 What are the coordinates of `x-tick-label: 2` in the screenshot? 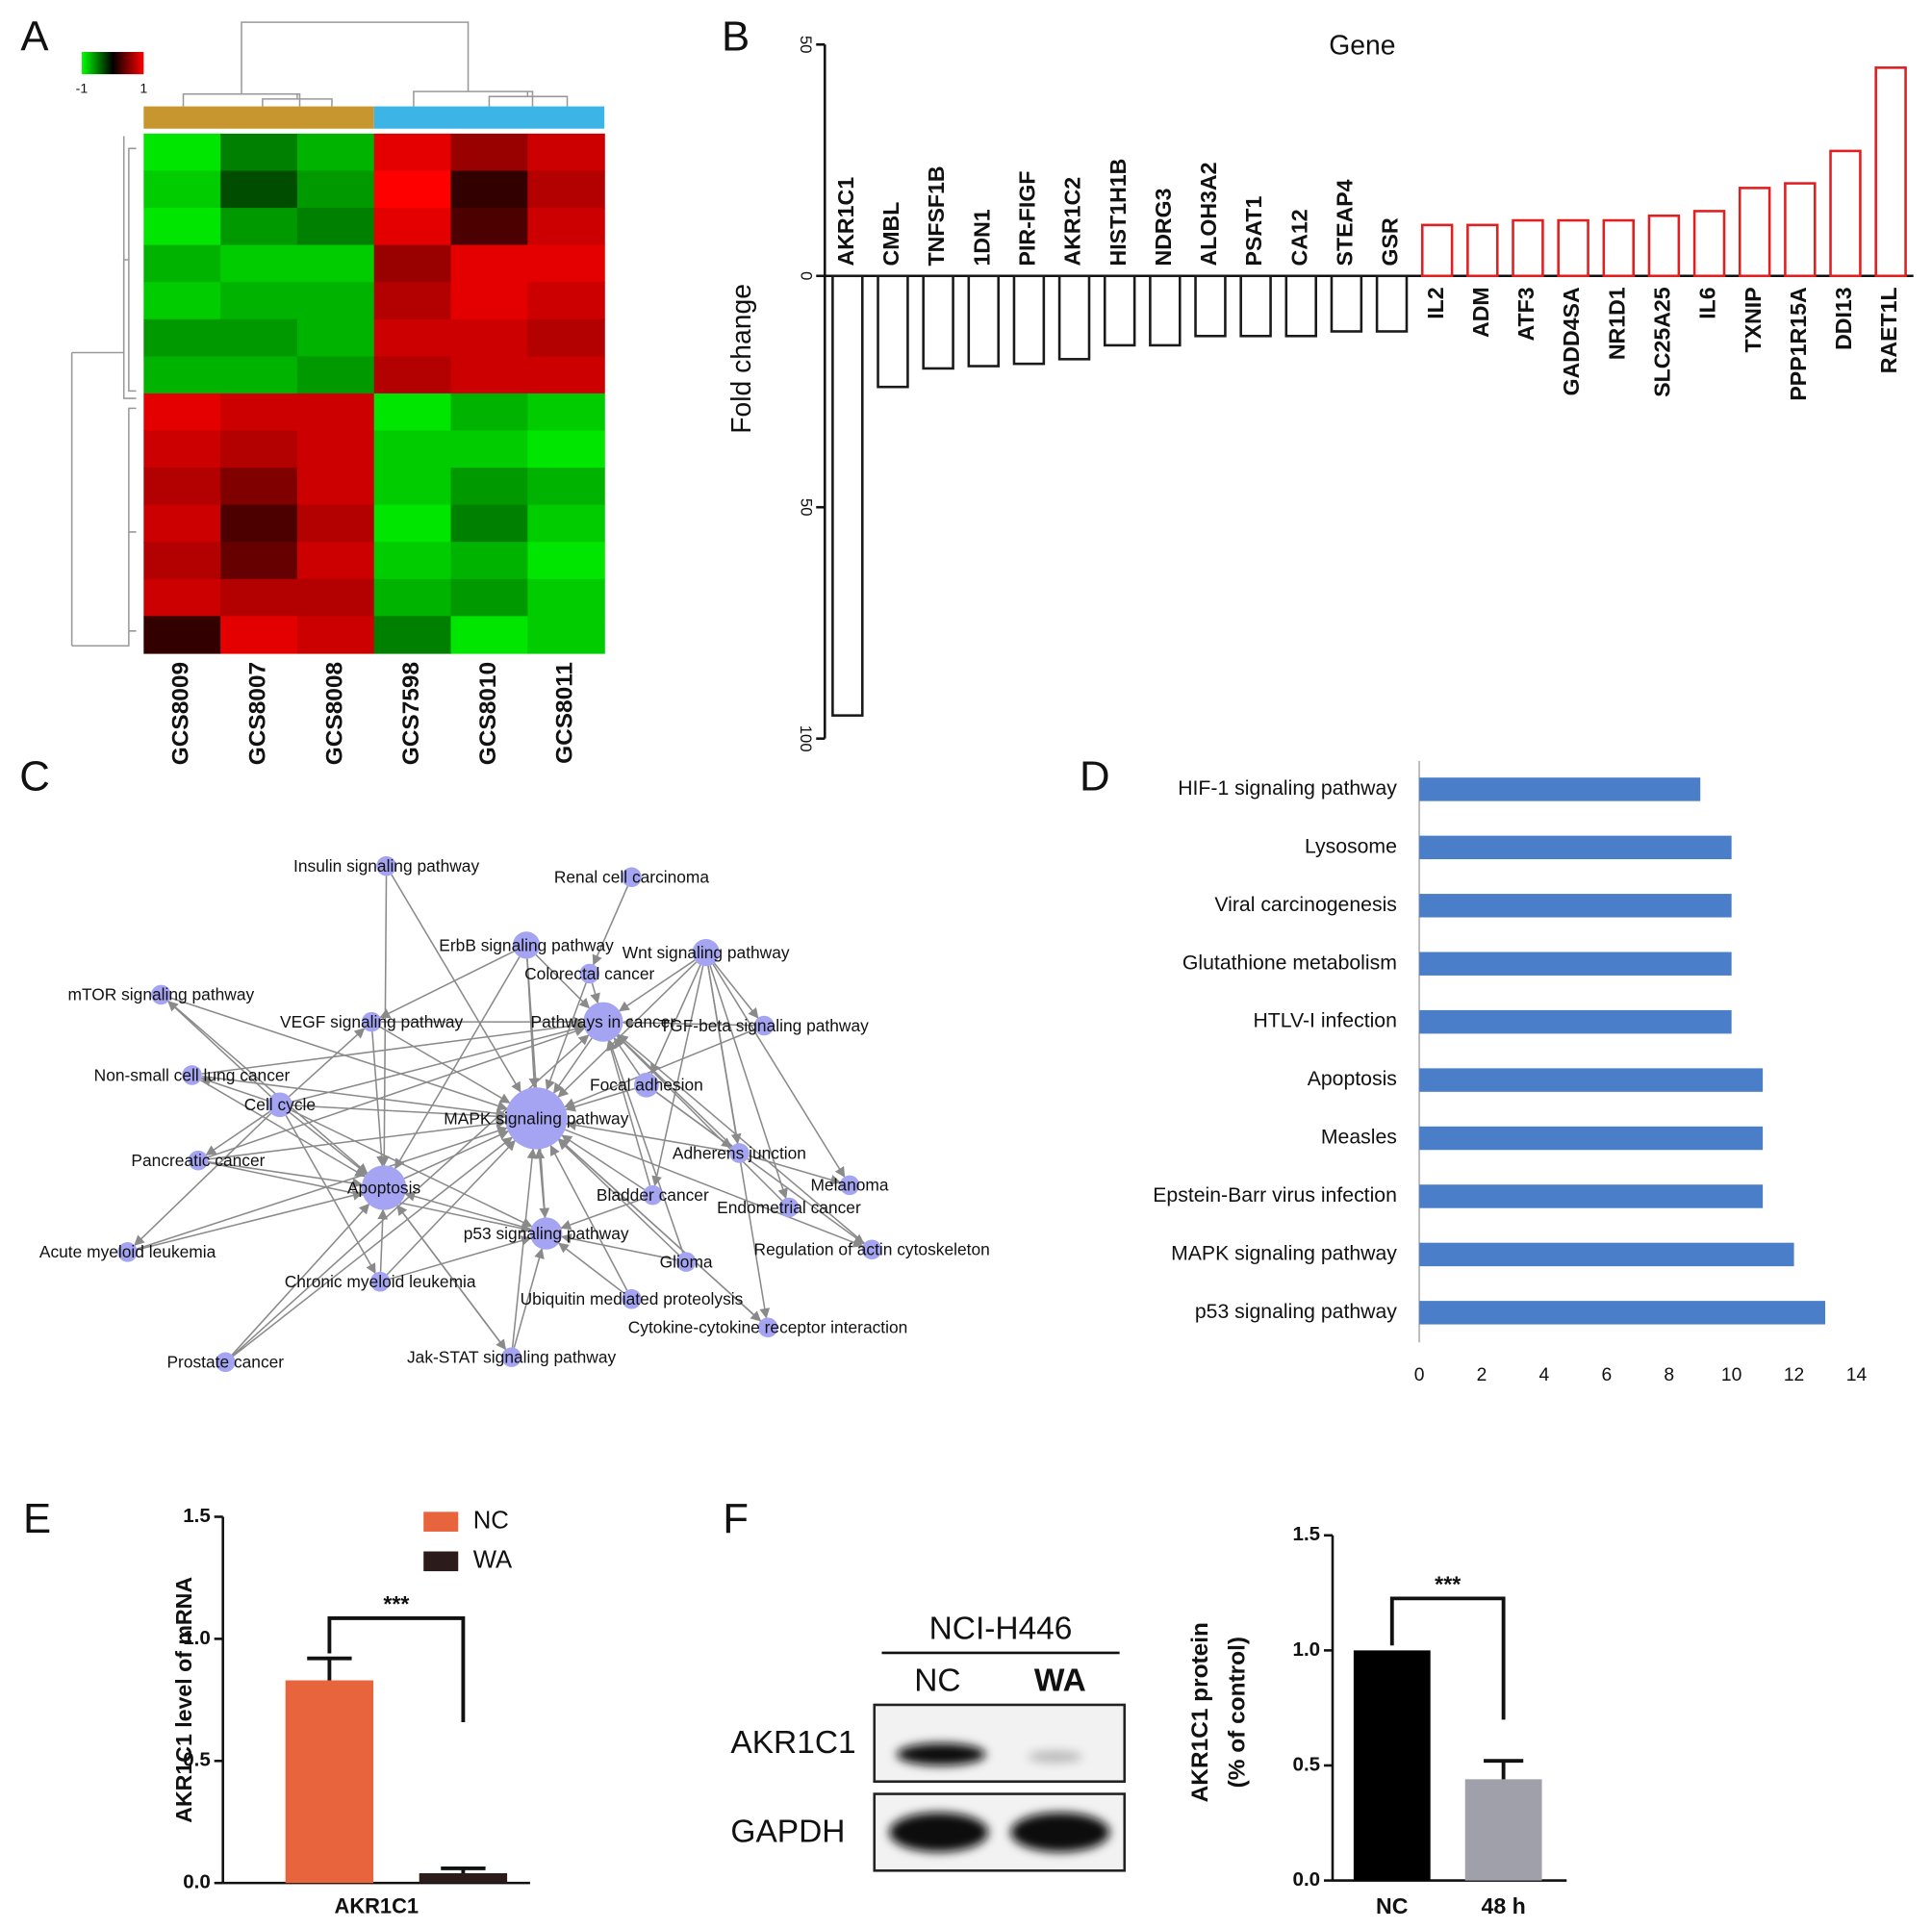 It's located at (1482, 1375).